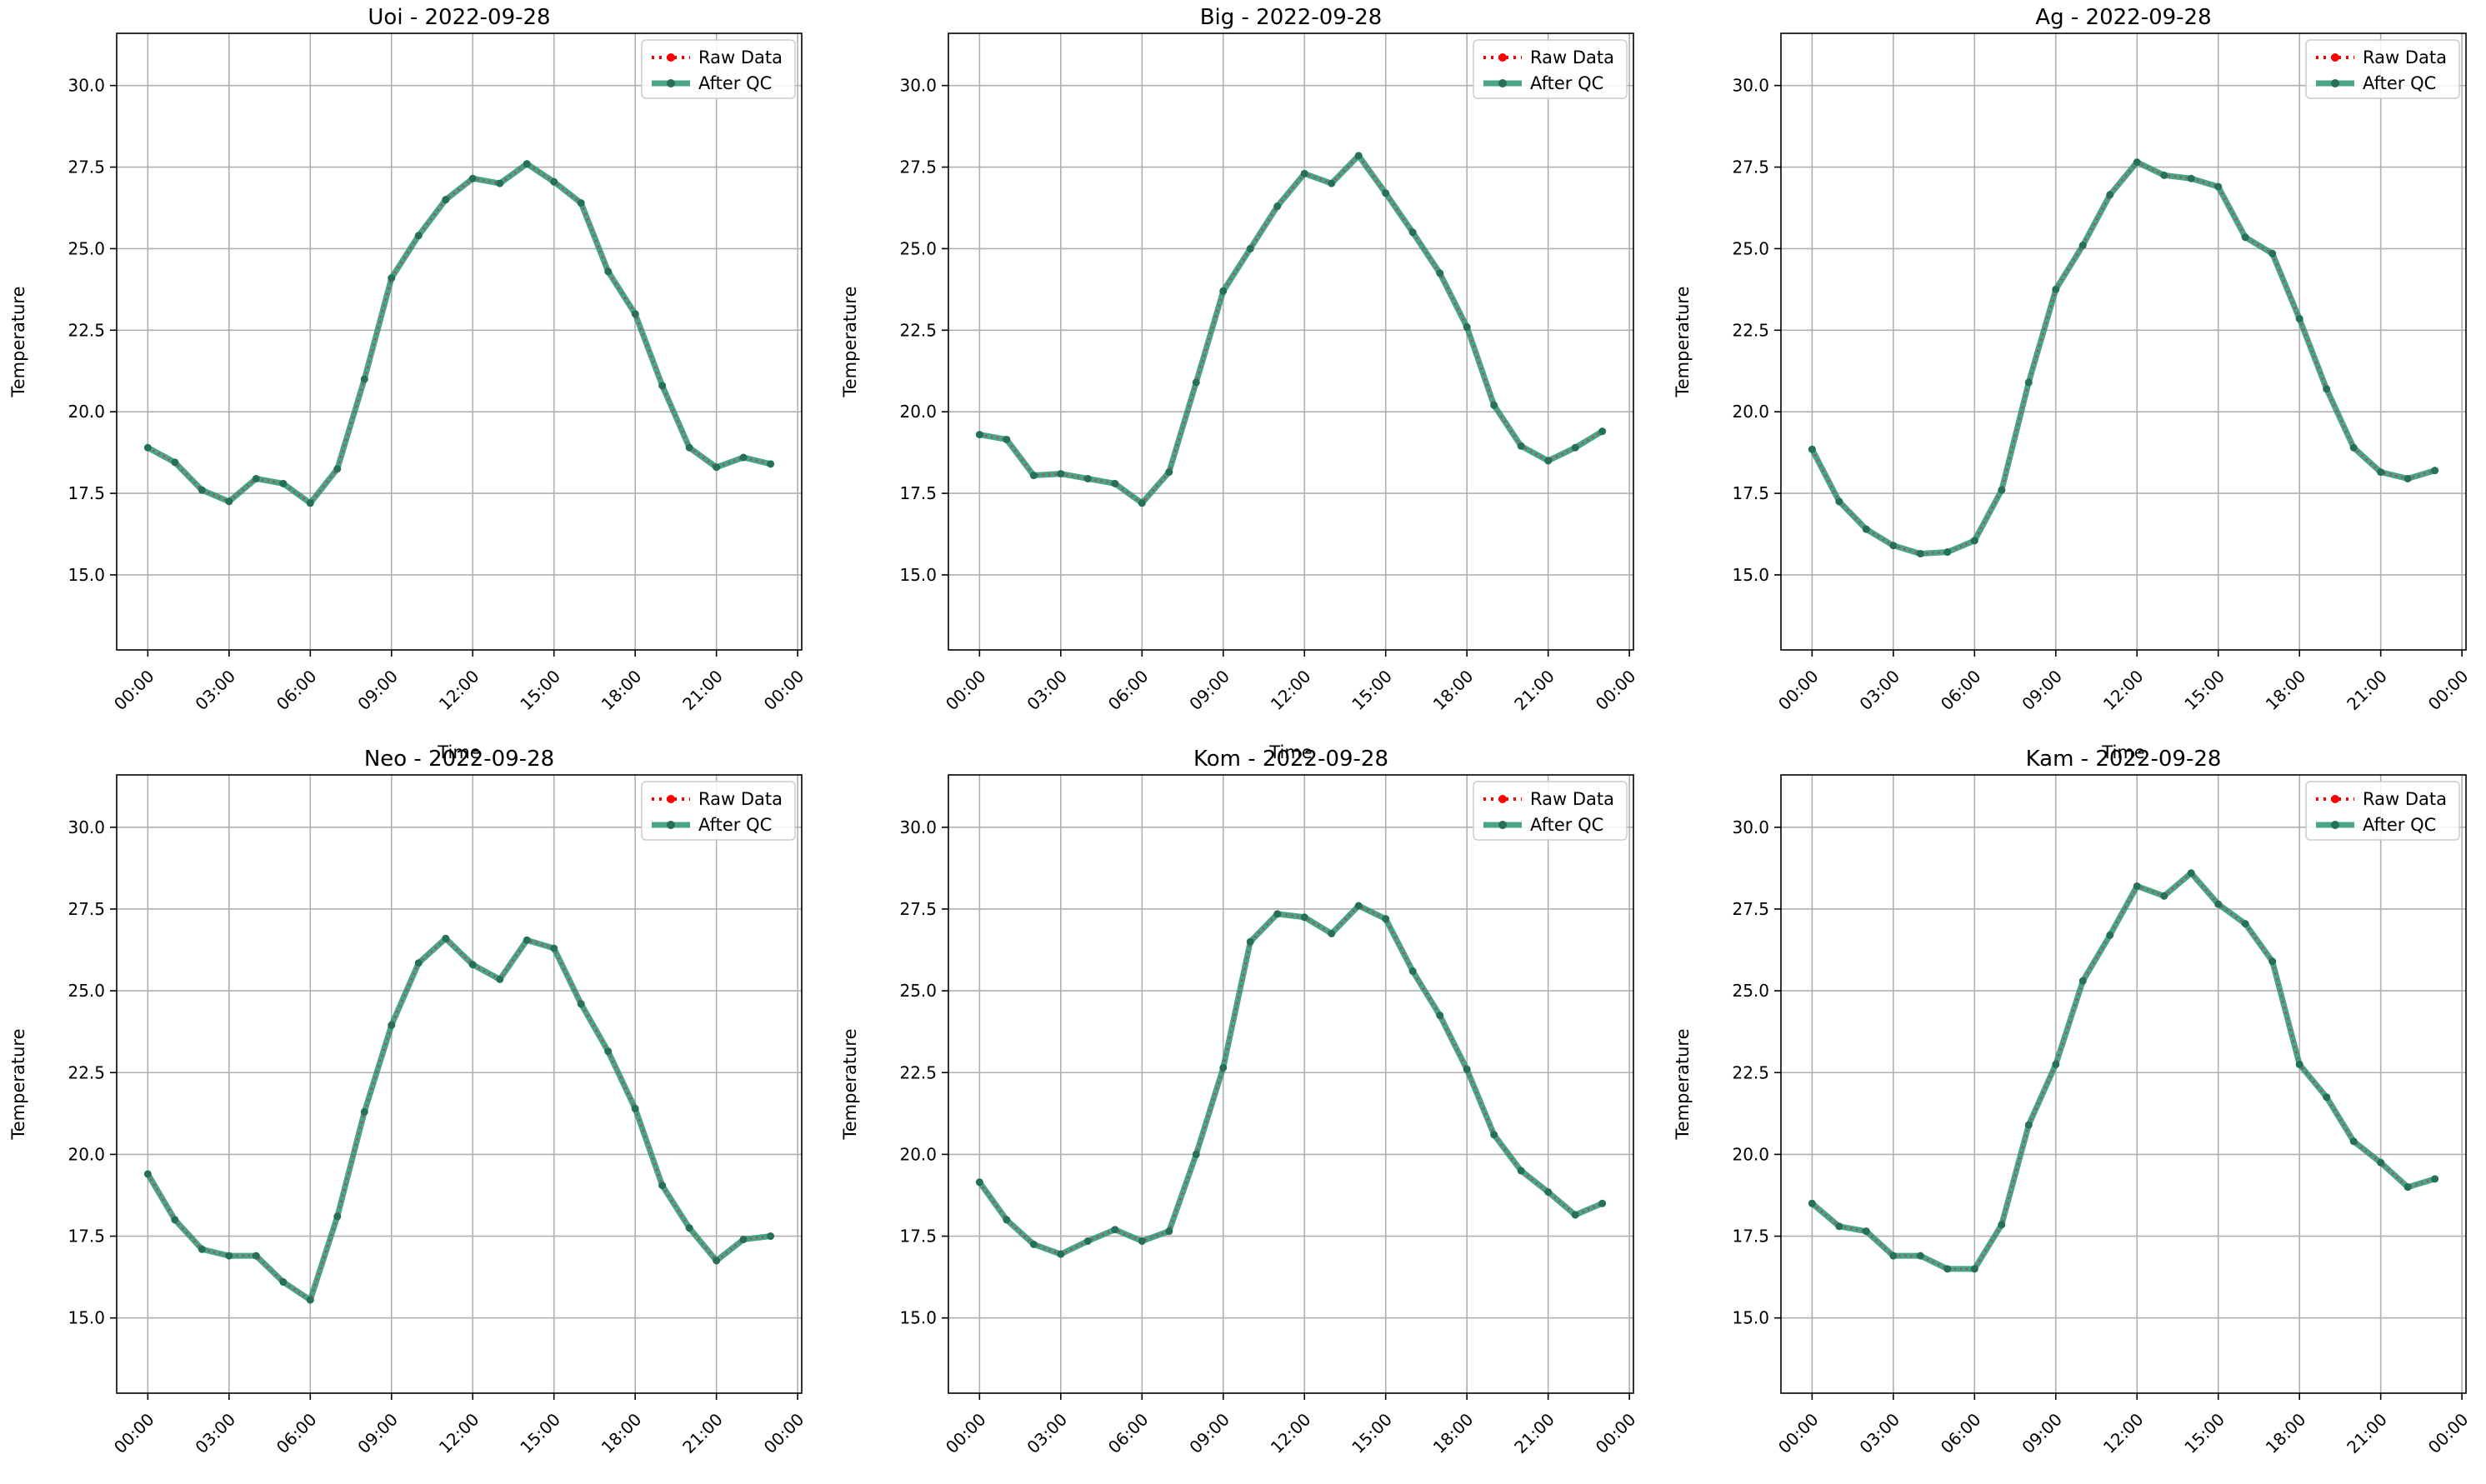 Image resolution: width=2486 pixels, height=1484 pixels. Describe the element at coordinates (87, 575) in the screenshot. I see `y-tick-label: 15.0` at that location.